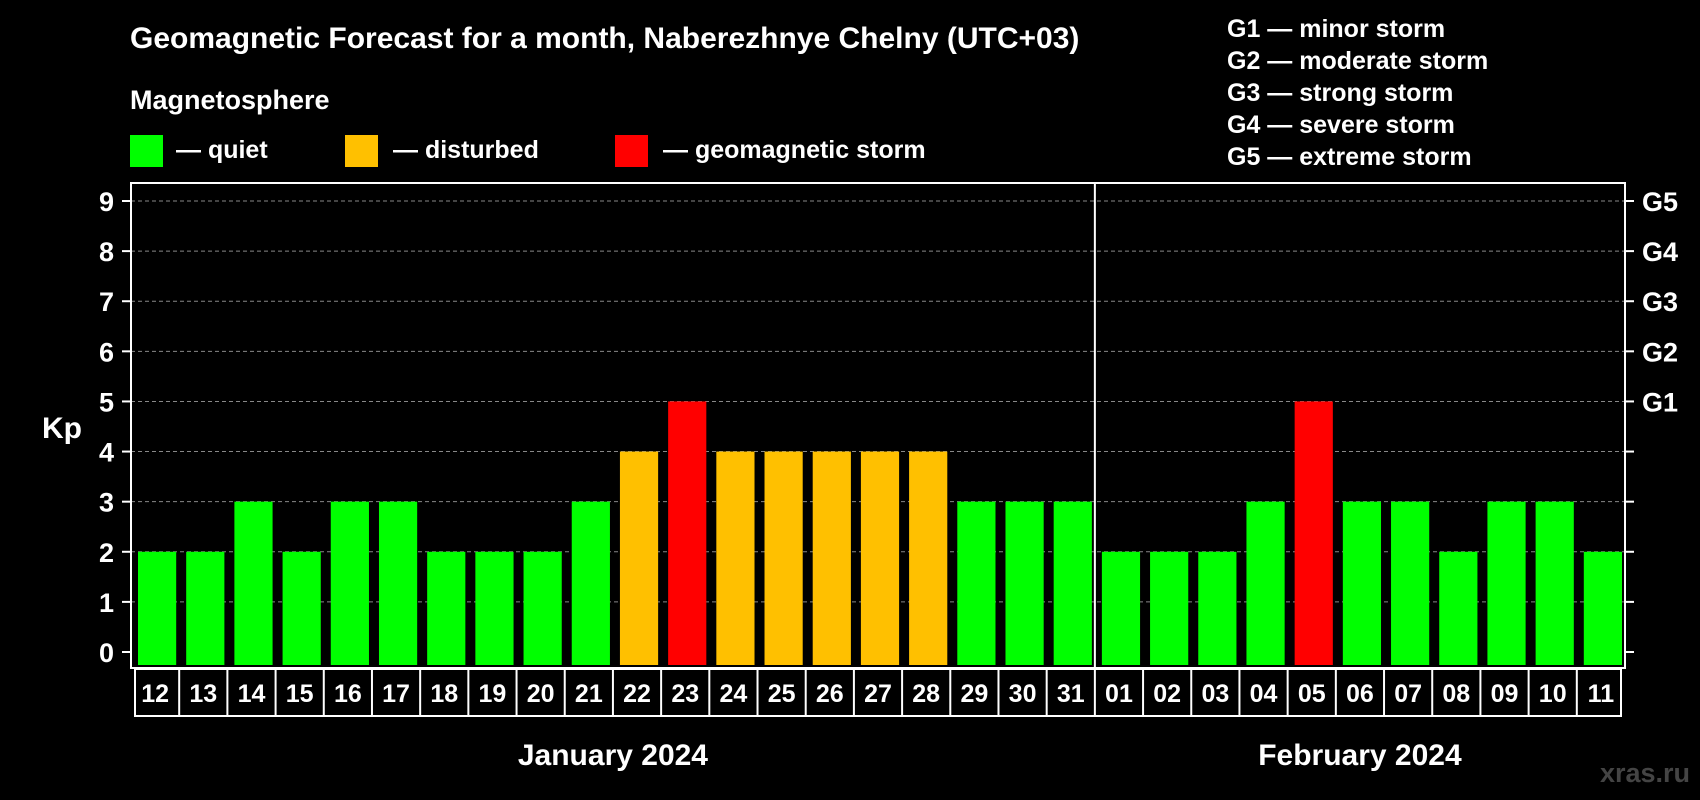  I want to click on x-tick-label: 17, so click(396, 694).